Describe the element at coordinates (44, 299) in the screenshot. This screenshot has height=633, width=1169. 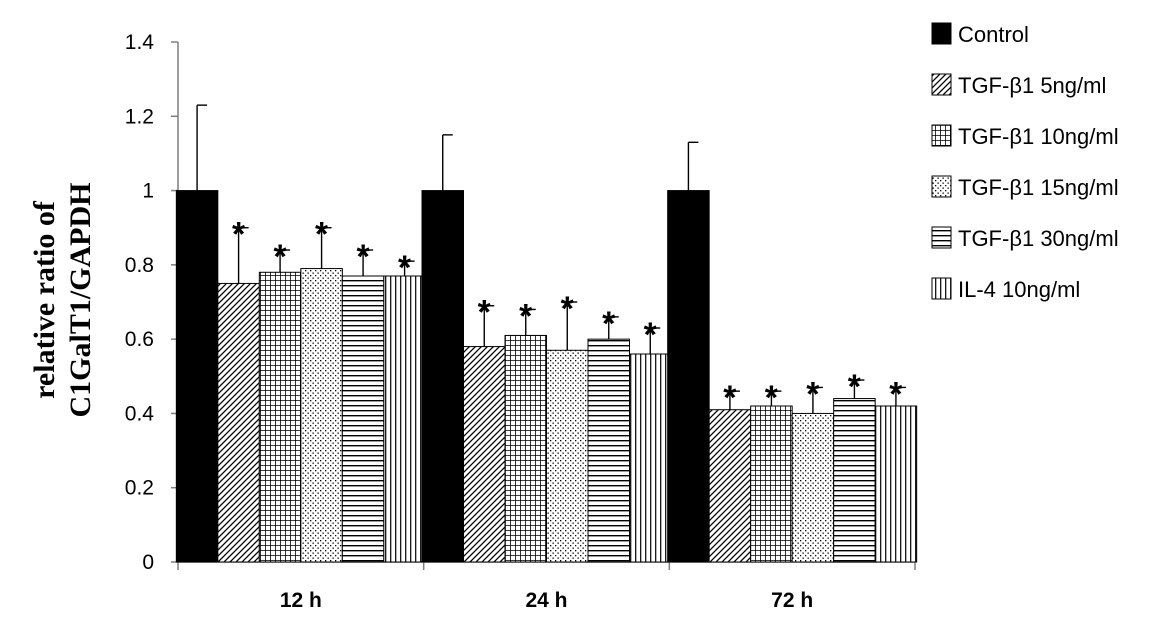
I see `y-axis-label-line1: relative ratio of` at that location.